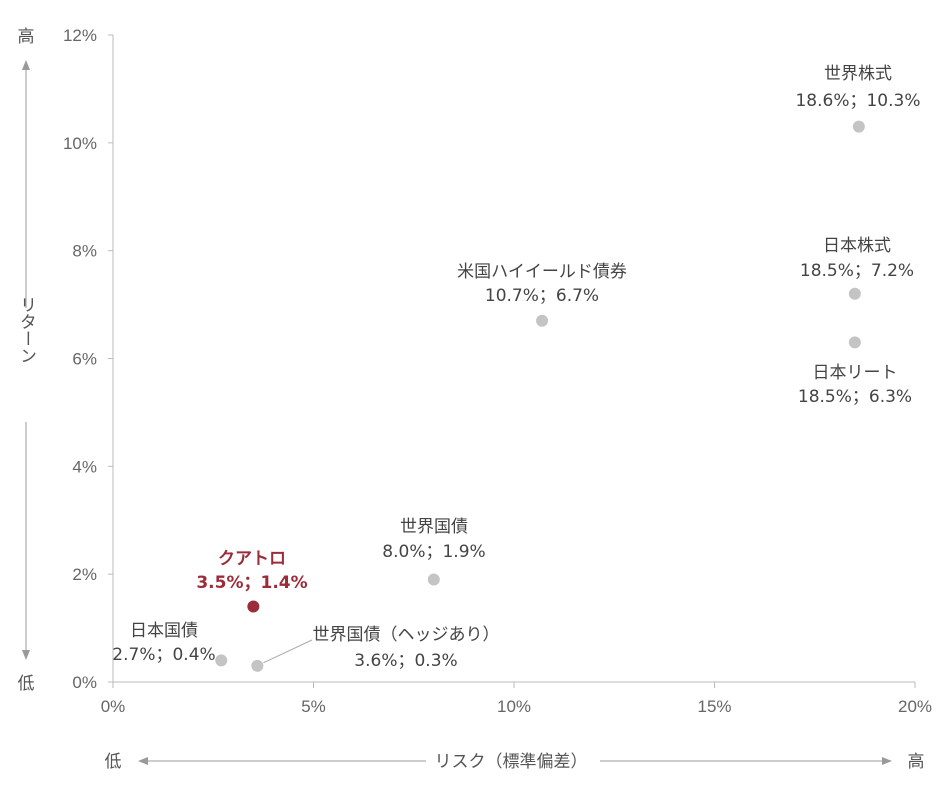  I want to click on arrow-up-icon, so click(26, 65).